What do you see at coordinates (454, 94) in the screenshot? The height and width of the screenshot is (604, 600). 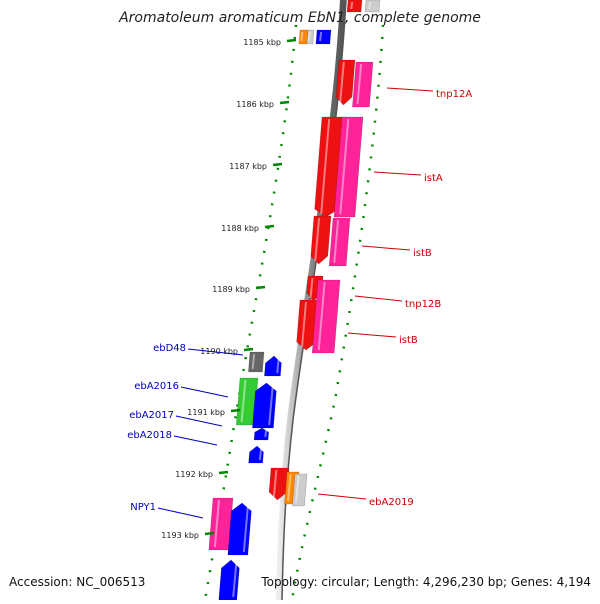 I see `gene-label: tnp12A` at bounding box center [454, 94].